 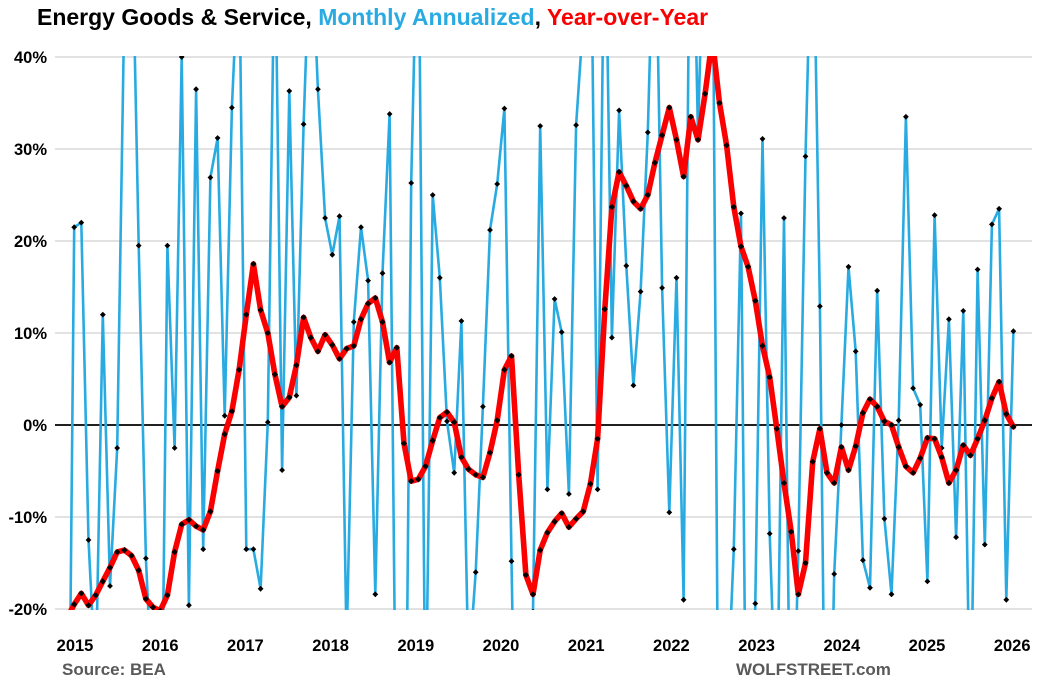 What do you see at coordinates (30, 58) in the screenshot?
I see `svg-text: 40%` at bounding box center [30, 58].